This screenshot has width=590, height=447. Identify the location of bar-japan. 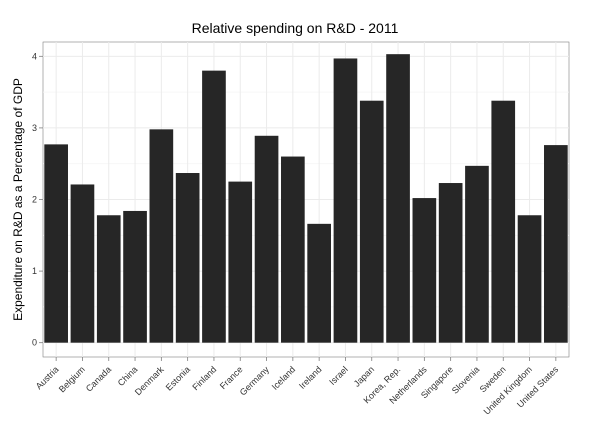
(371, 221).